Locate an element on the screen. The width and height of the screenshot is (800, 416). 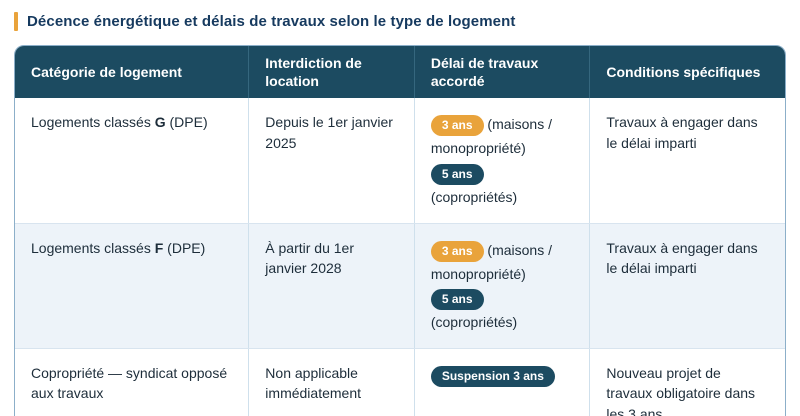
category-bold: G is located at coordinates (160, 122).